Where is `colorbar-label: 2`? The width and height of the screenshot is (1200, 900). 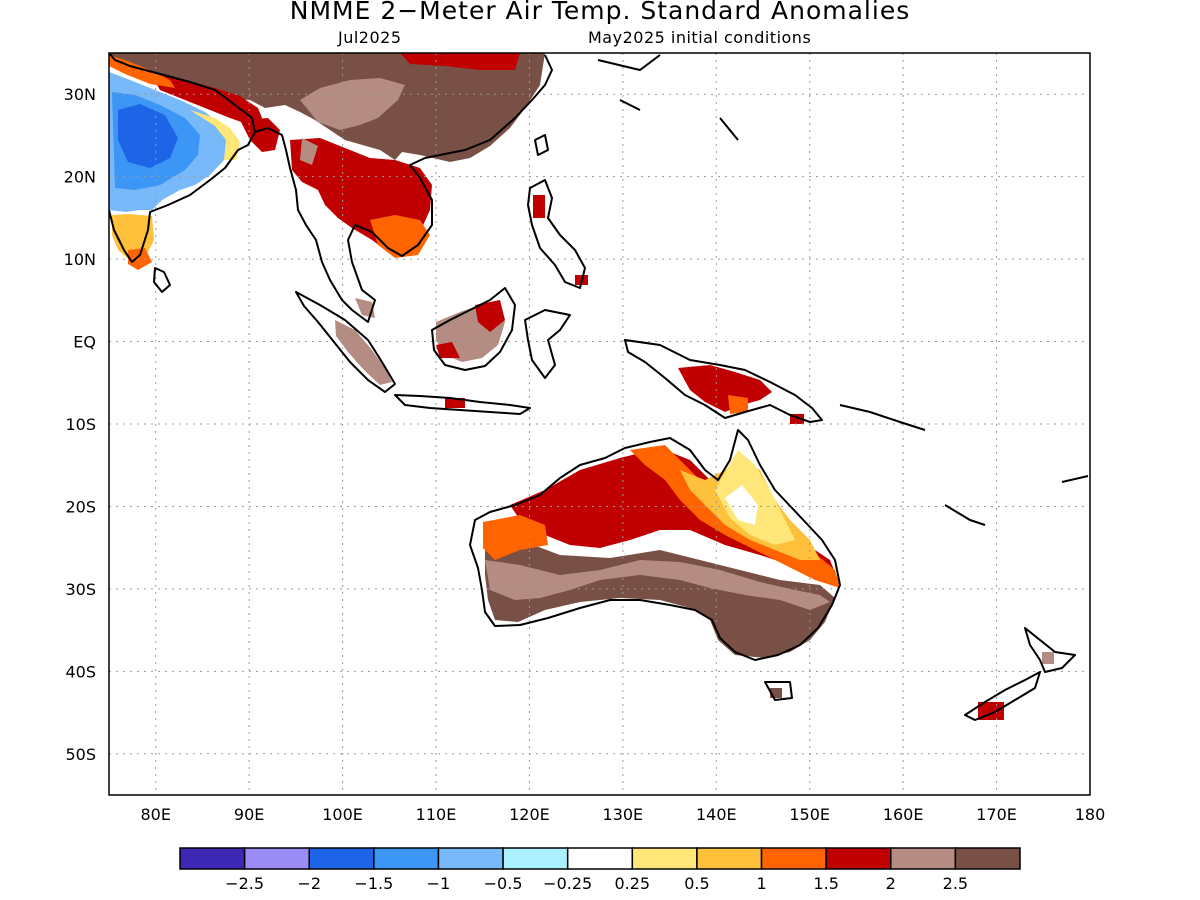 colorbar-label: 2 is located at coordinates (891, 883).